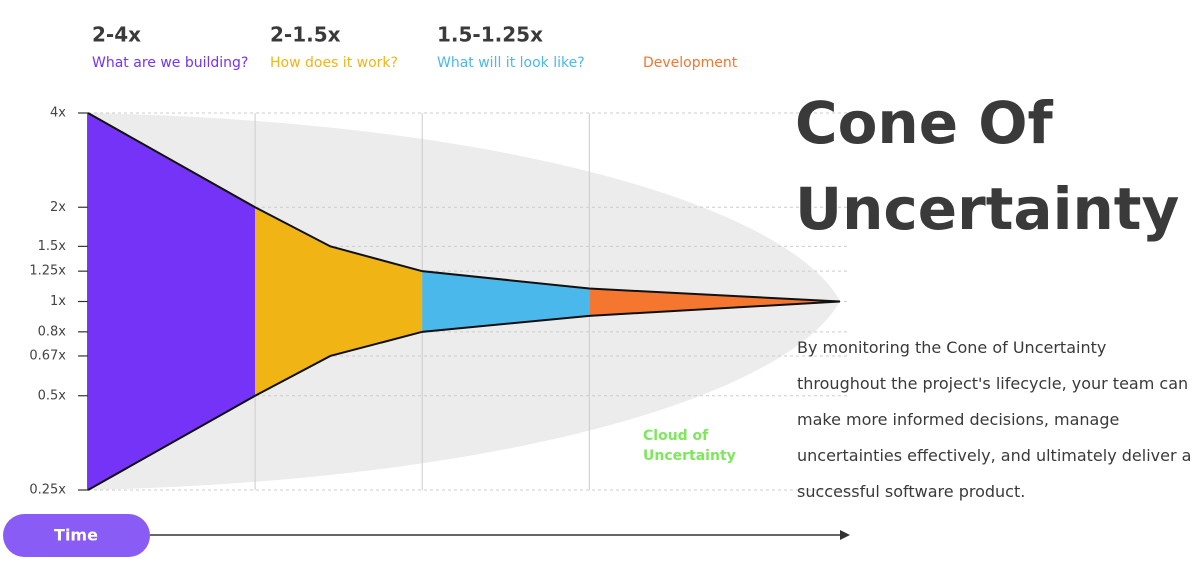 The image size is (1200, 569). I want to click on phase-label: What will it look like?, so click(511, 63).